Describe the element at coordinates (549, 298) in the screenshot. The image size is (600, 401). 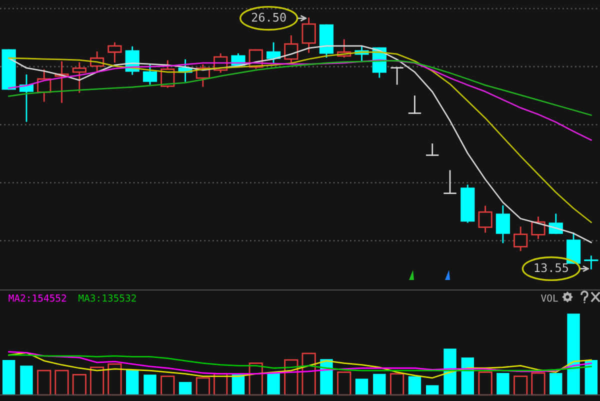
I see `chart-title: VOL` at that location.